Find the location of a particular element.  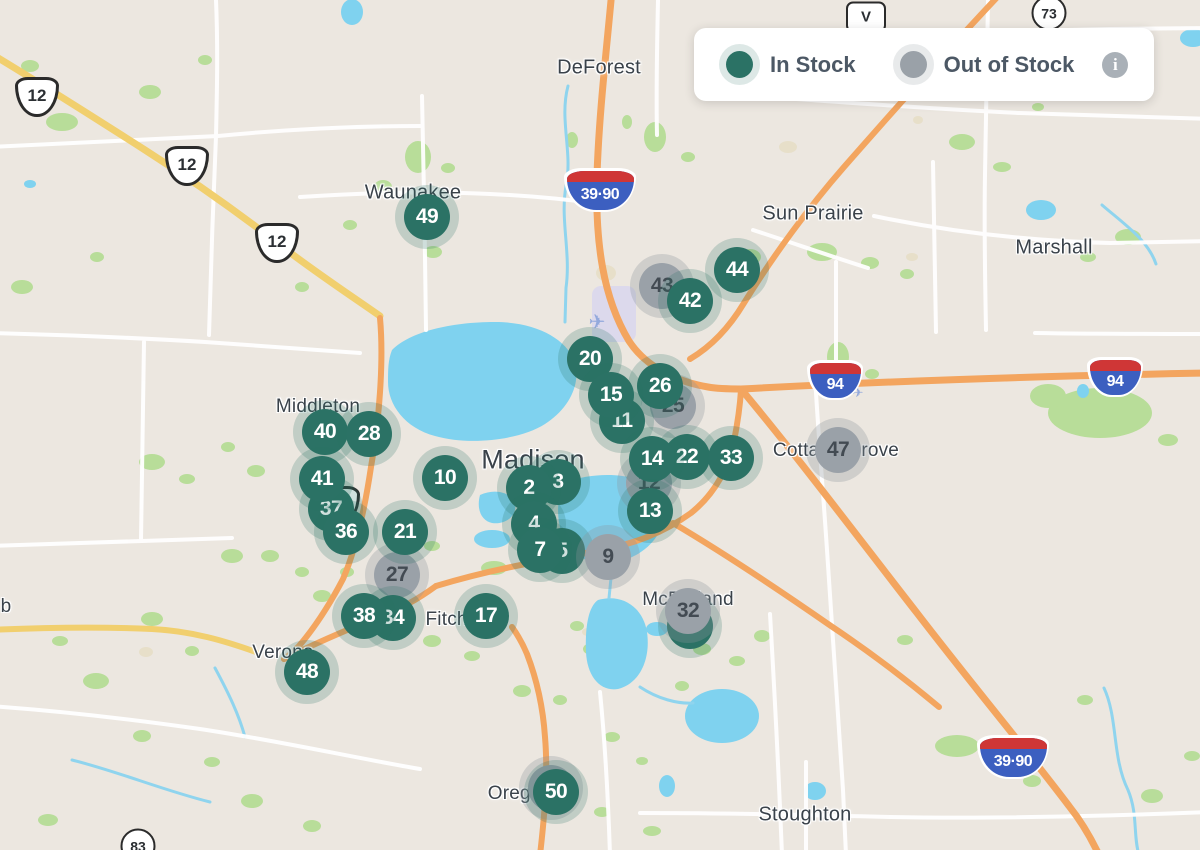

pin-count: 9 is located at coordinates (608, 556).